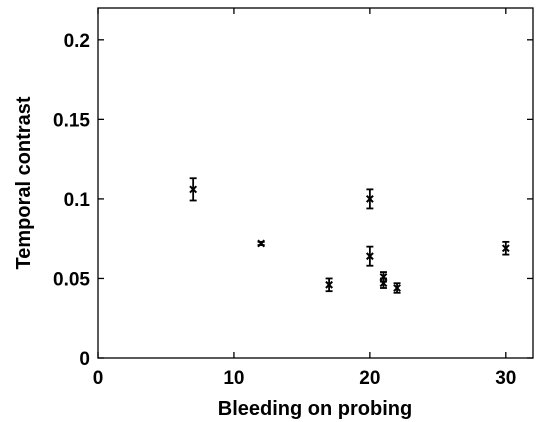  I want to click on x-tick-label: 20, so click(369, 378).